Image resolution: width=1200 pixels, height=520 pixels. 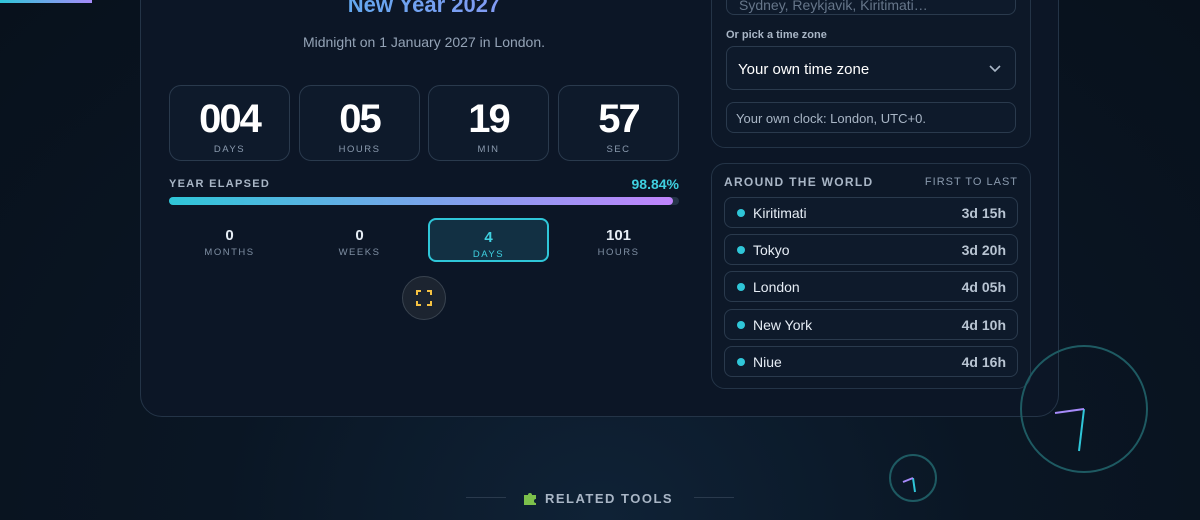 What do you see at coordinates (983, 287) in the screenshot?
I see `city-remaining: 4d 05h` at bounding box center [983, 287].